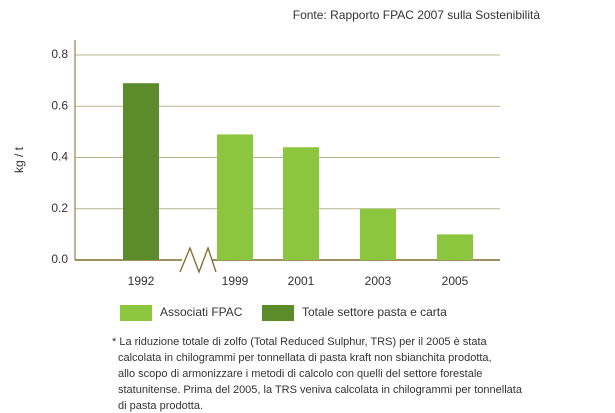  I want to click on legend-label: Totale settore pasta e carta, so click(374, 312).